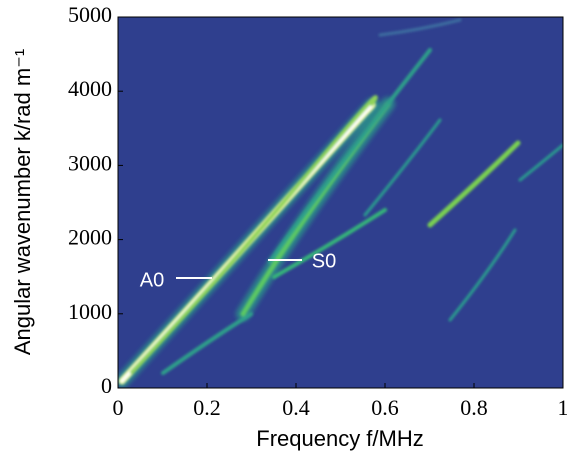 The image size is (567, 467). What do you see at coordinates (90, 88) in the screenshot?
I see `y-tick-label: 4000` at bounding box center [90, 88].